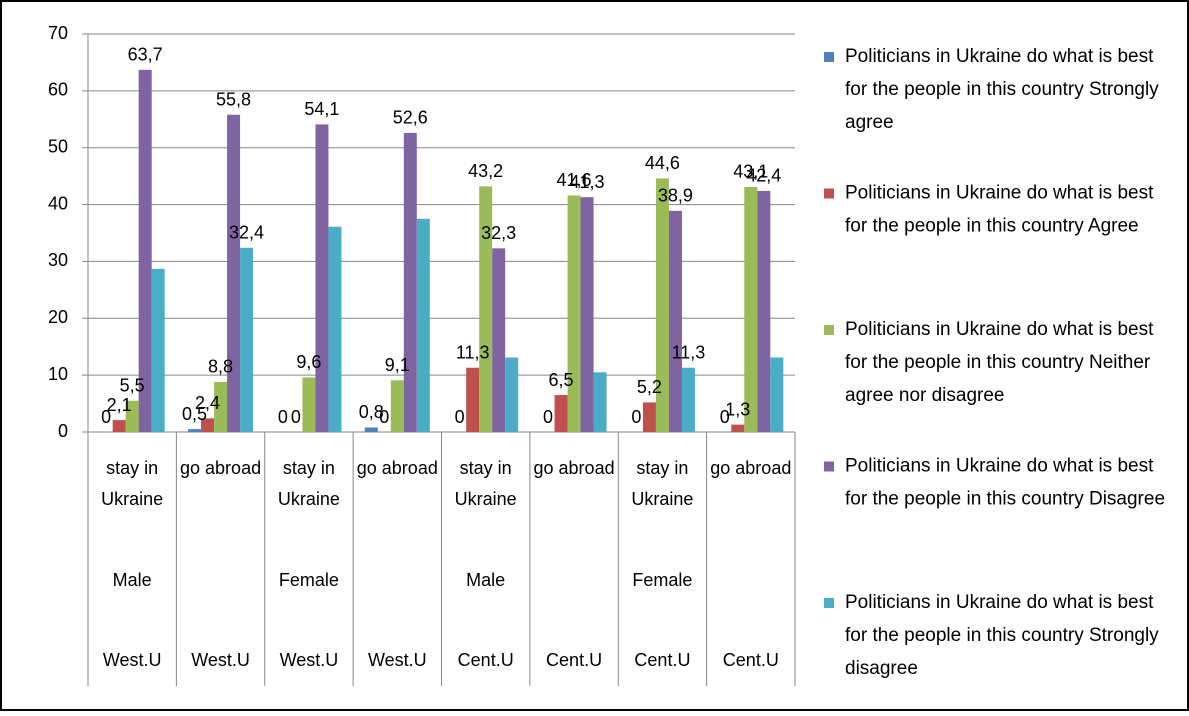 The width and height of the screenshot is (1189, 716). Describe the element at coordinates (207, 403) in the screenshot. I see `data-label: 2,4` at that location.